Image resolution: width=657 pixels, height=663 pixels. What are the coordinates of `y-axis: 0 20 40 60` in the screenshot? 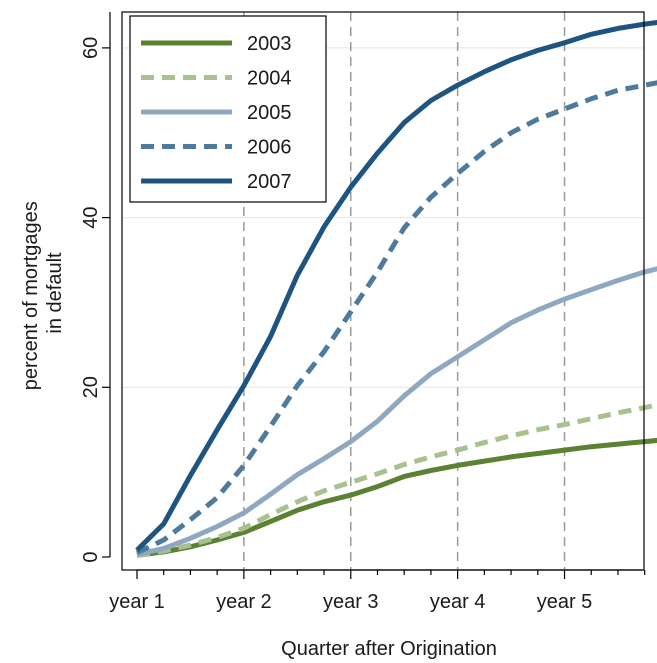 It's located at (95, 287).